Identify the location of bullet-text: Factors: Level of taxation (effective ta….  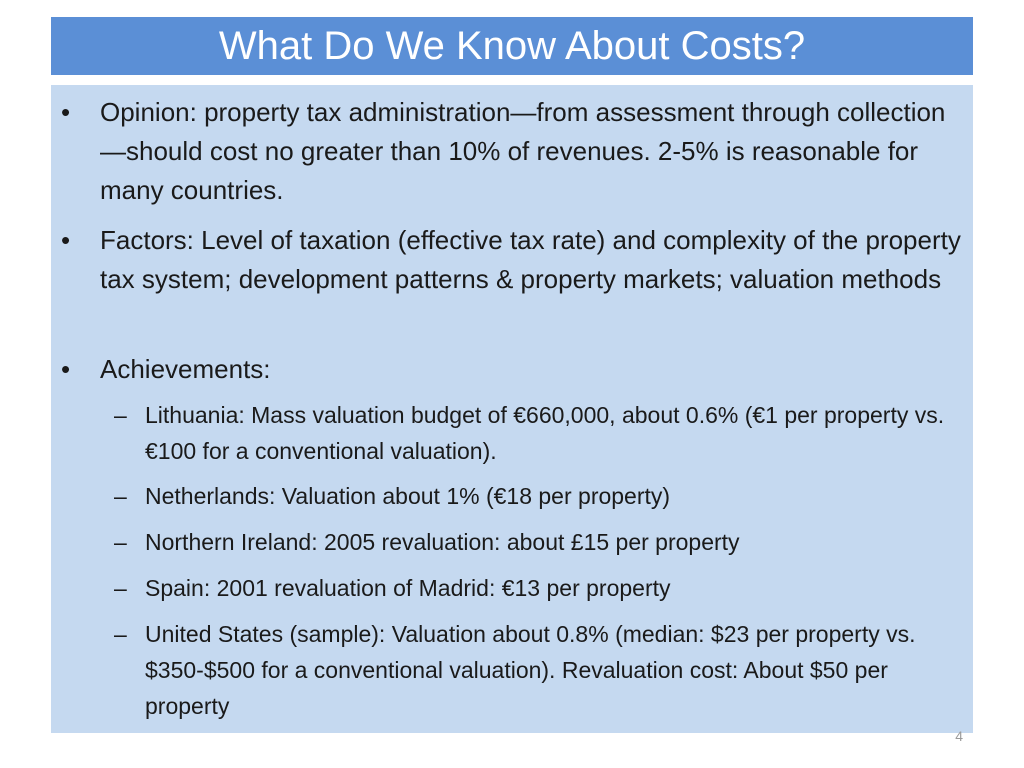
(530, 259).